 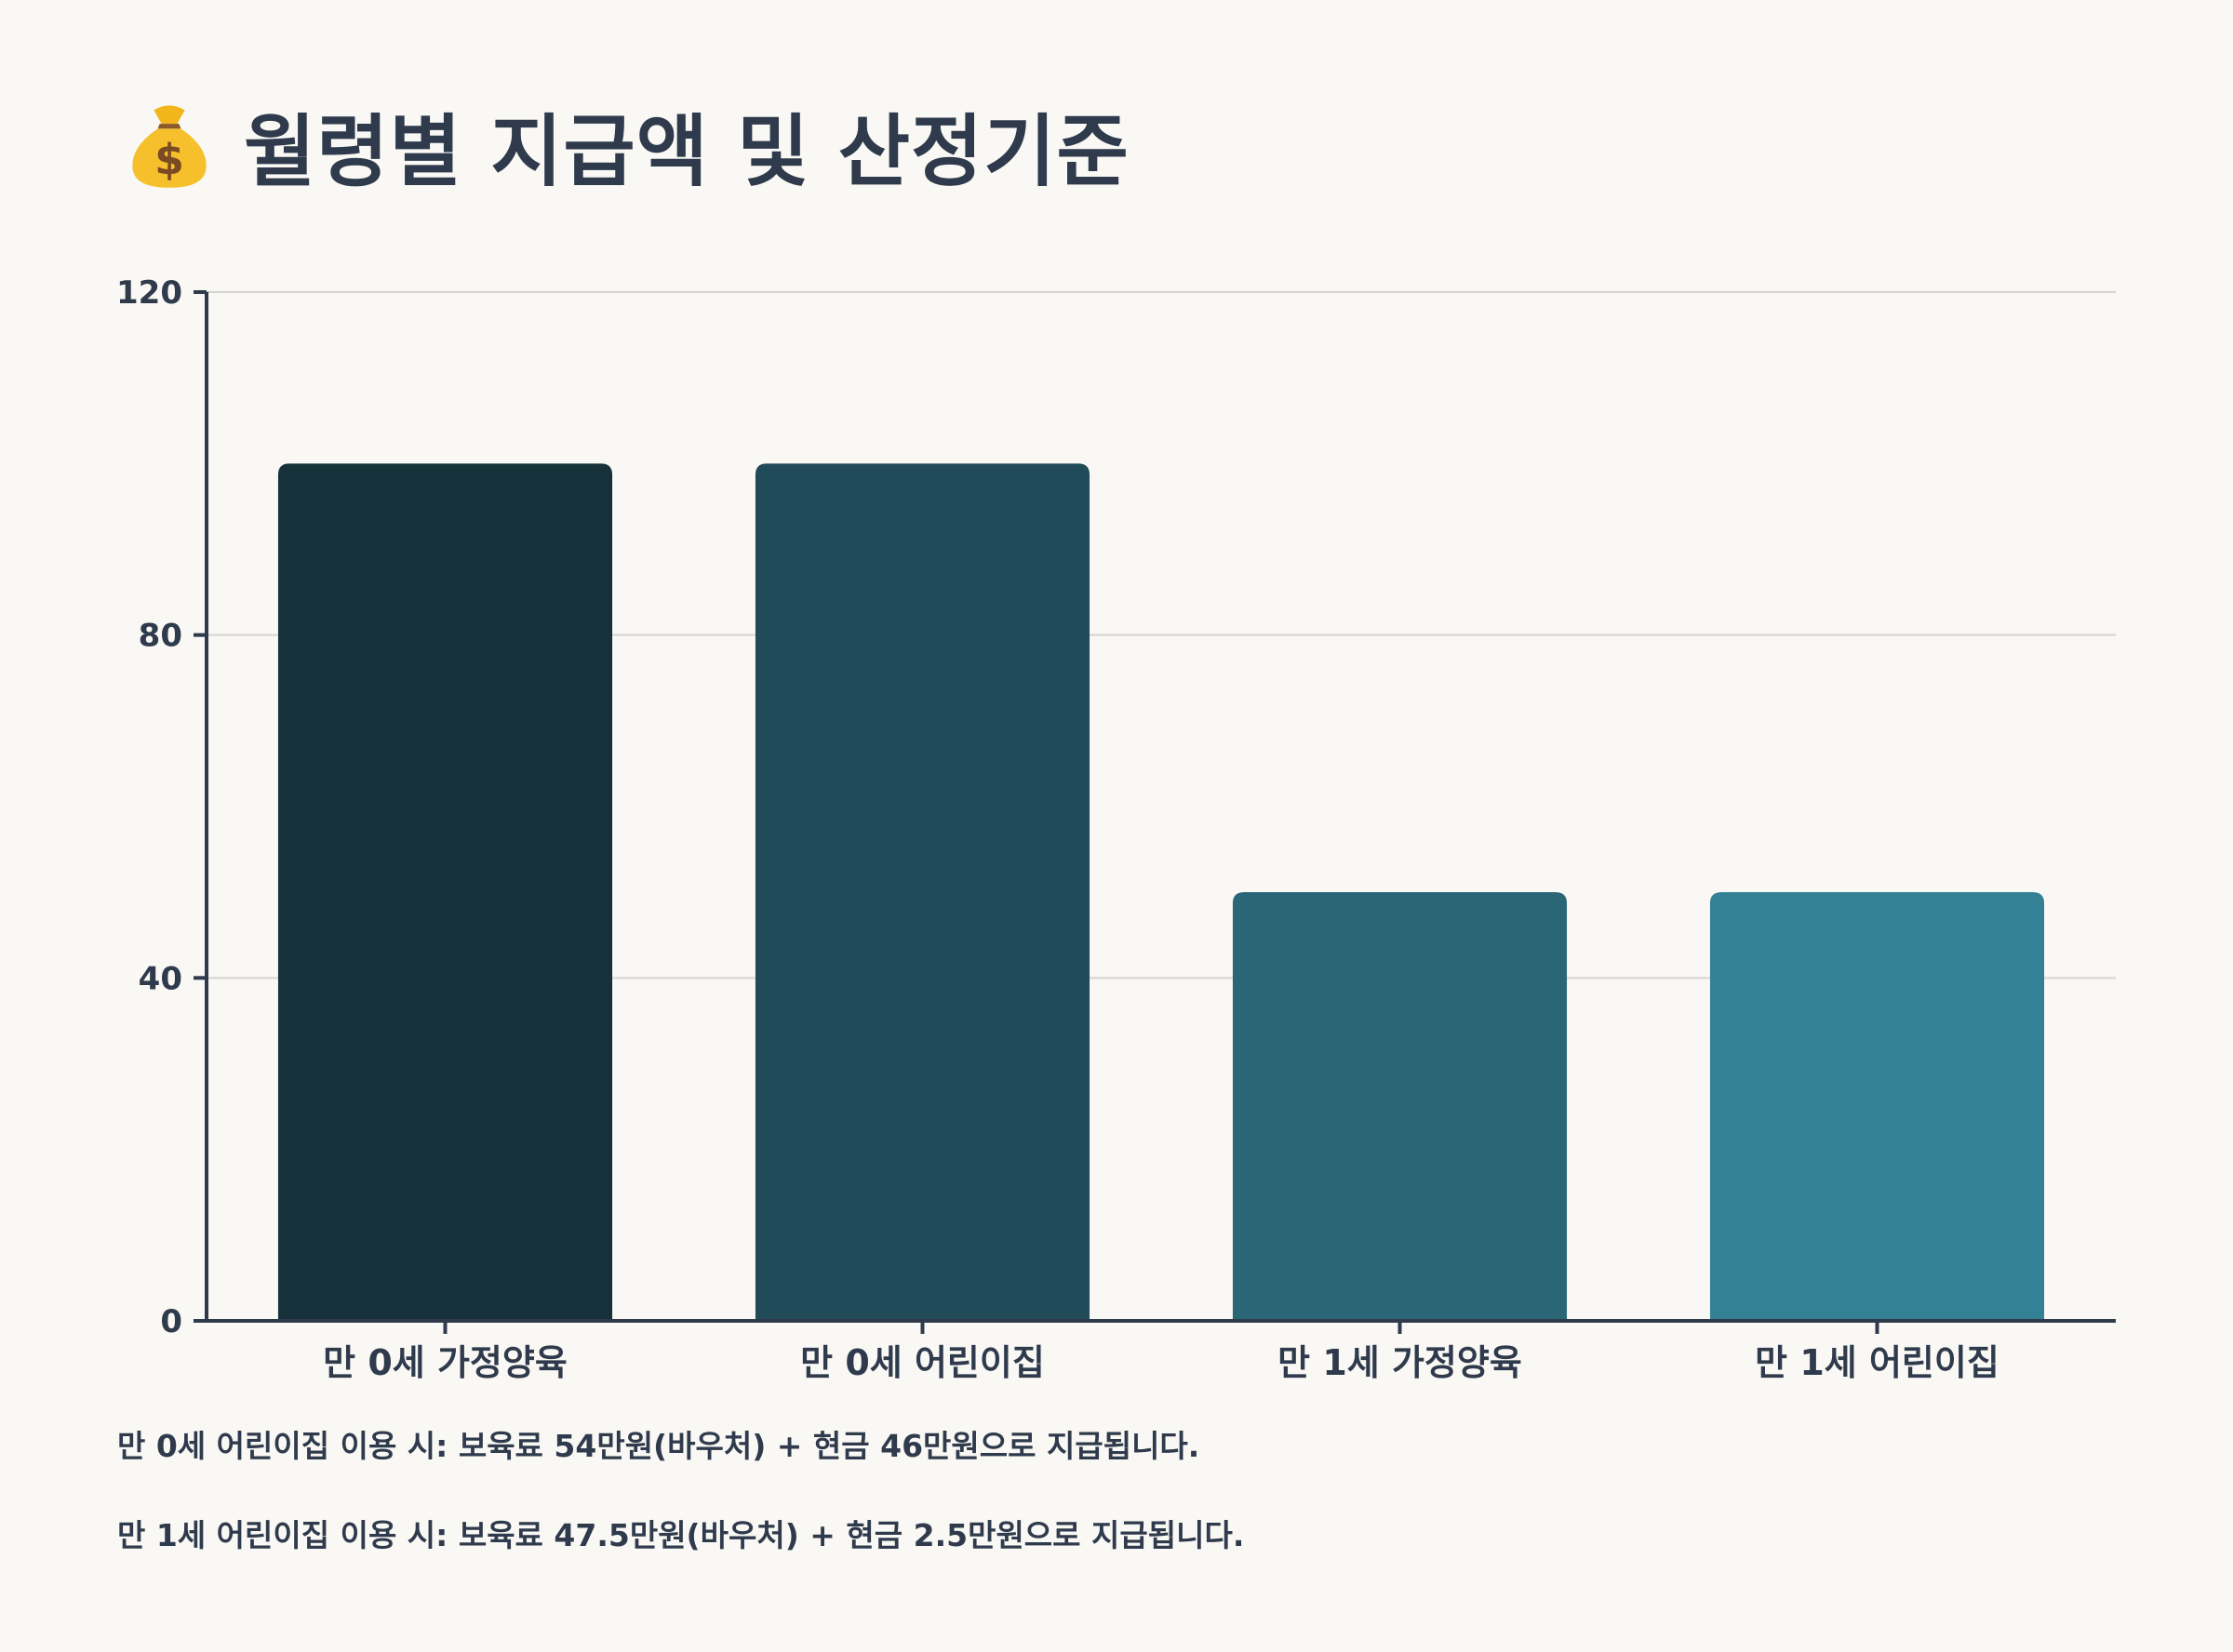 I want to click on y-tick-label: 0, so click(x=171, y=1321).